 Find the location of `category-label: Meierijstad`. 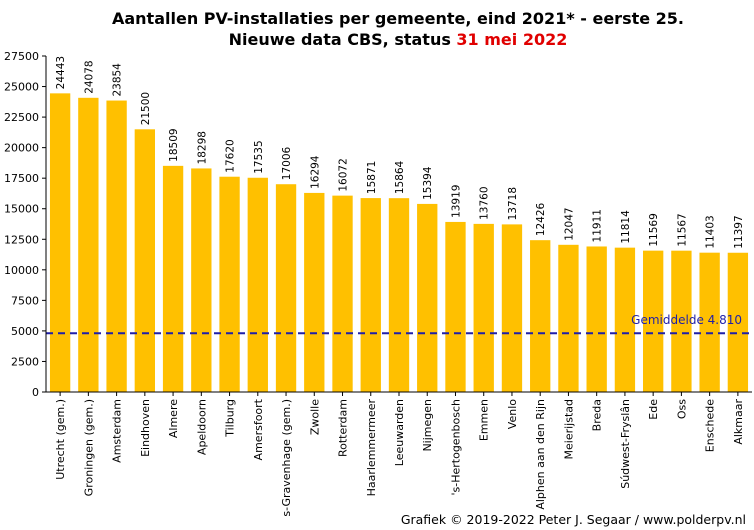

category-label: Meierijstad is located at coordinates (568, 429).